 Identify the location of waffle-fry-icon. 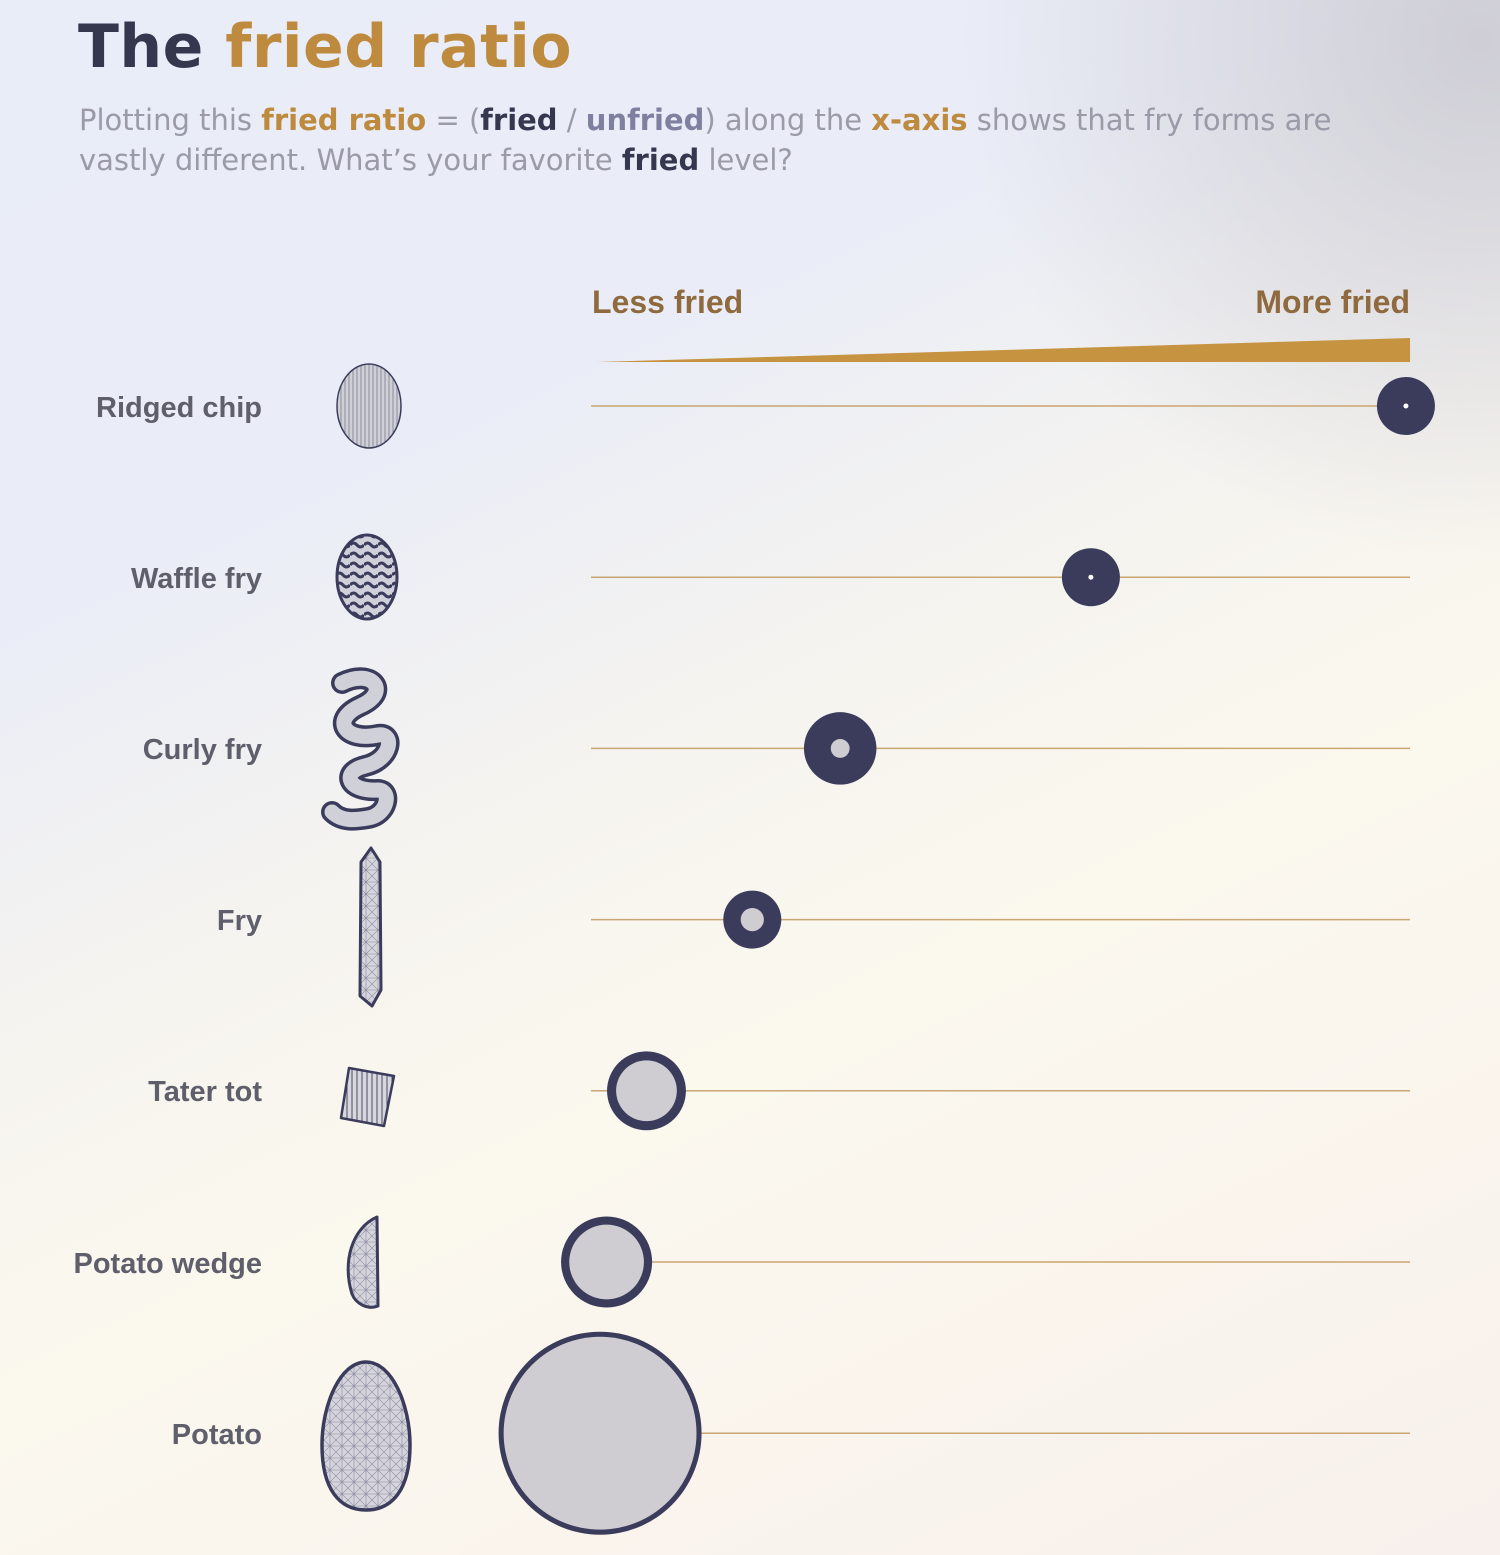
(367, 577).